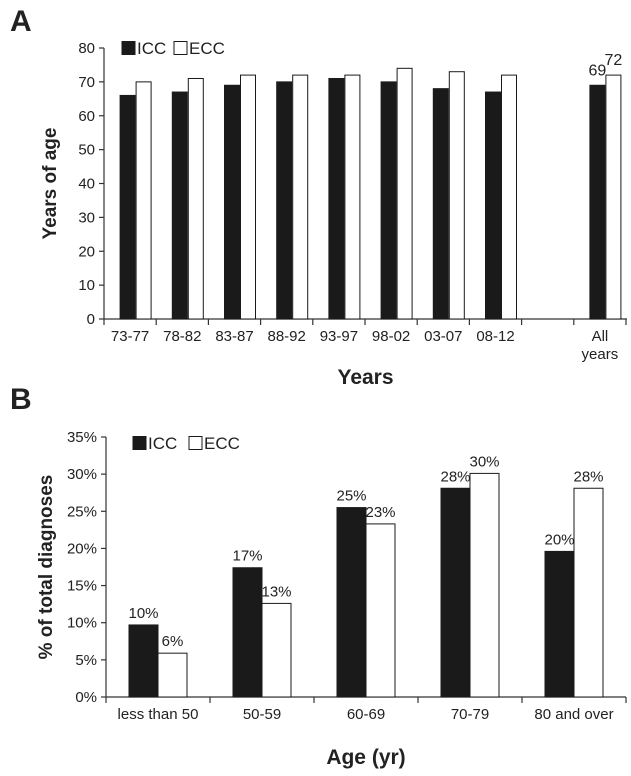  Describe the element at coordinates (86, 251) in the screenshot. I see `y-tick-label: 20` at that location.